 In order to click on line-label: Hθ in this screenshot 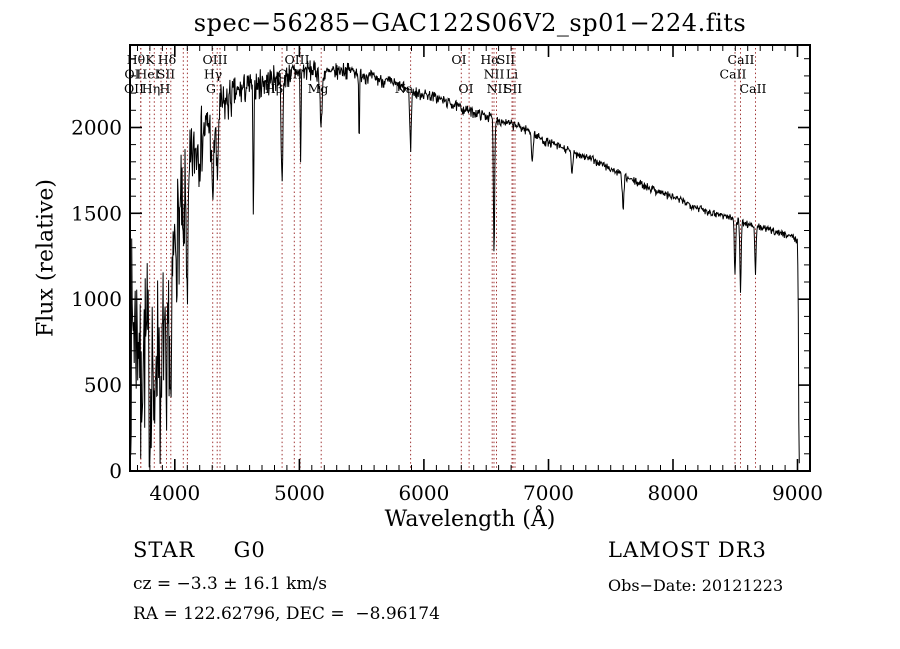, I will do `click(136, 59)`.